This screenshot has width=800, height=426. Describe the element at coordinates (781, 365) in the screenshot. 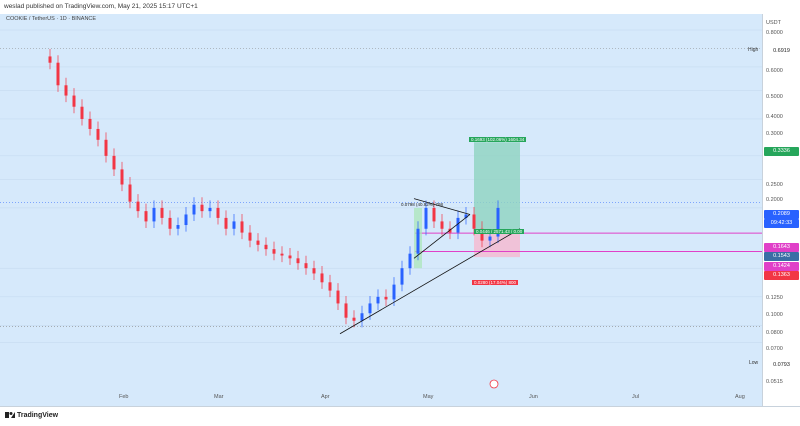

I see `low-tag: 0.0793` at that location.